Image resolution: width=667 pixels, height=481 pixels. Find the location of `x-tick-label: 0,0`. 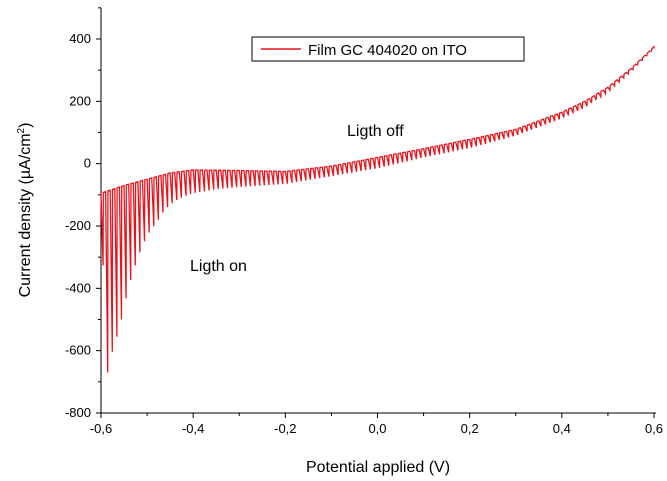

x-tick-label: 0,0 is located at coordinates (377, 428).